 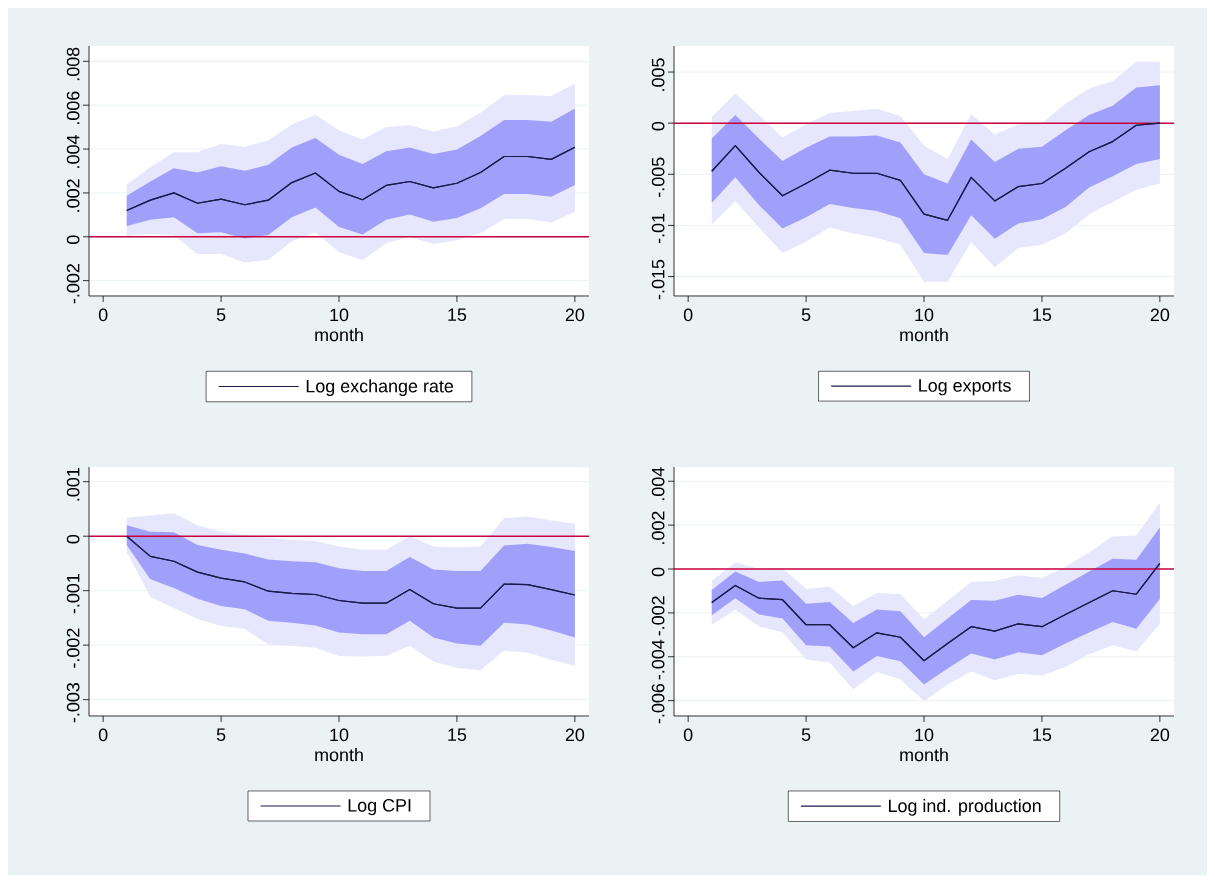 What do you see at coordinates (73, 107) in the screenshot?
I see `y-tick-label: .006` at bounding box center [73, 107].